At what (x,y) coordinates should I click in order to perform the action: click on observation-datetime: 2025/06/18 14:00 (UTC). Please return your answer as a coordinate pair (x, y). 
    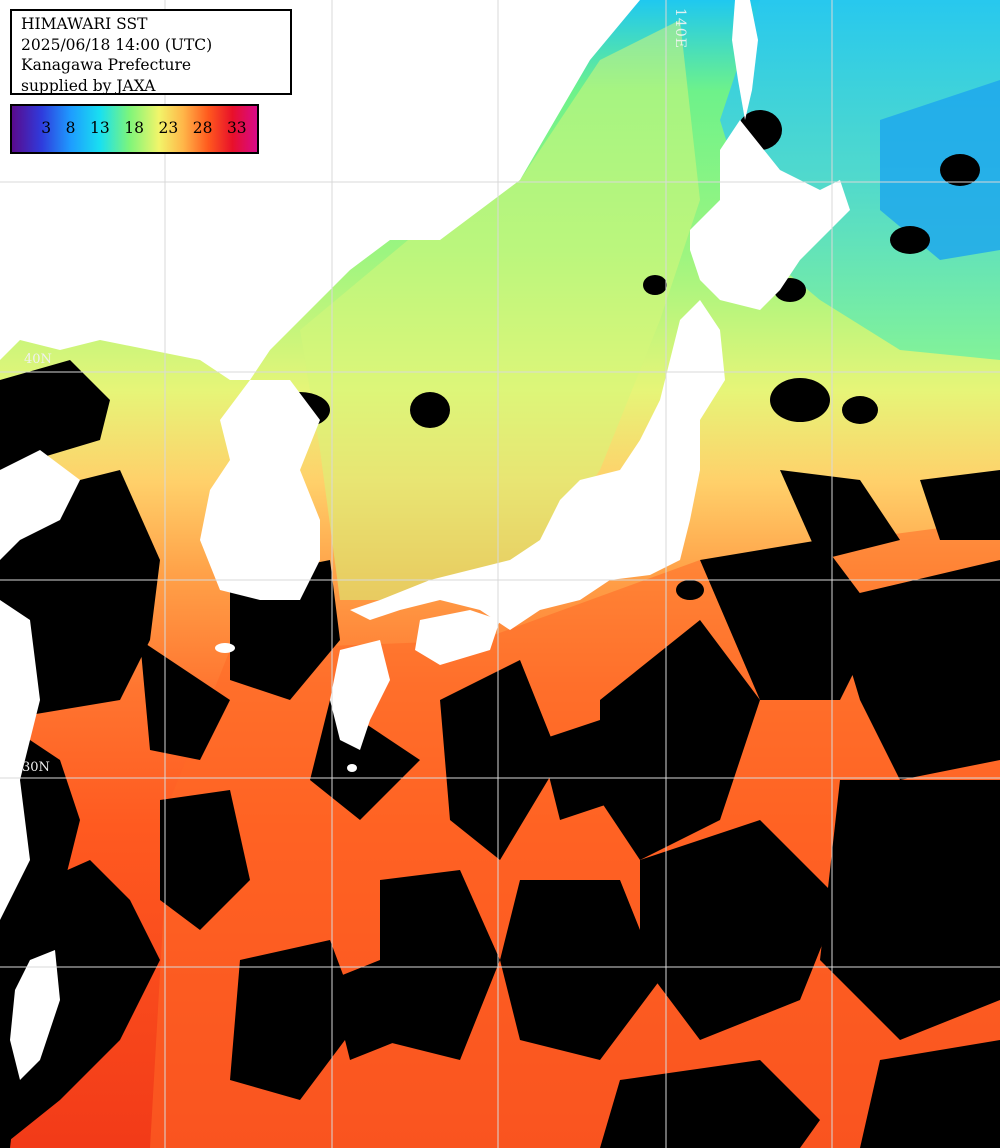
    Looking at the image, I should click on (117, 44).